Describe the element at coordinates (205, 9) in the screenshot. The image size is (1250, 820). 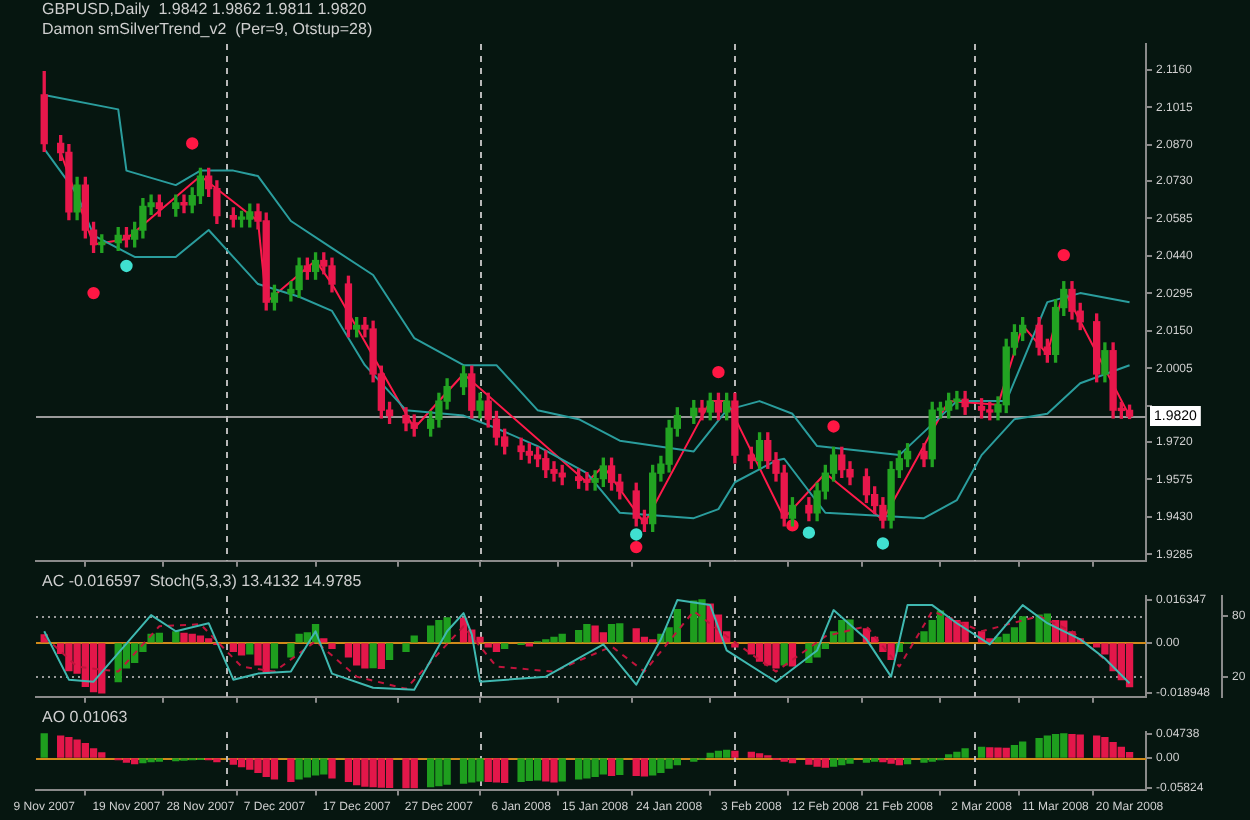
I see `chart-title: GBPUSD,Daily 1.9842 1.9862 1.9811 1.9820` at that location.